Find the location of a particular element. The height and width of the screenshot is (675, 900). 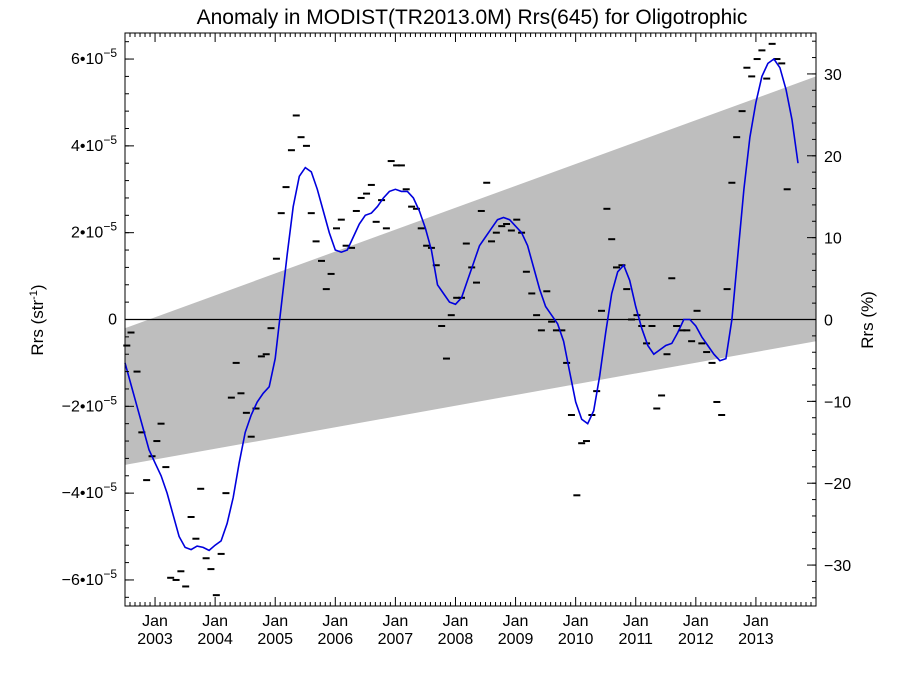

right-tick-label: 20 is located at coordinates (833, 157).